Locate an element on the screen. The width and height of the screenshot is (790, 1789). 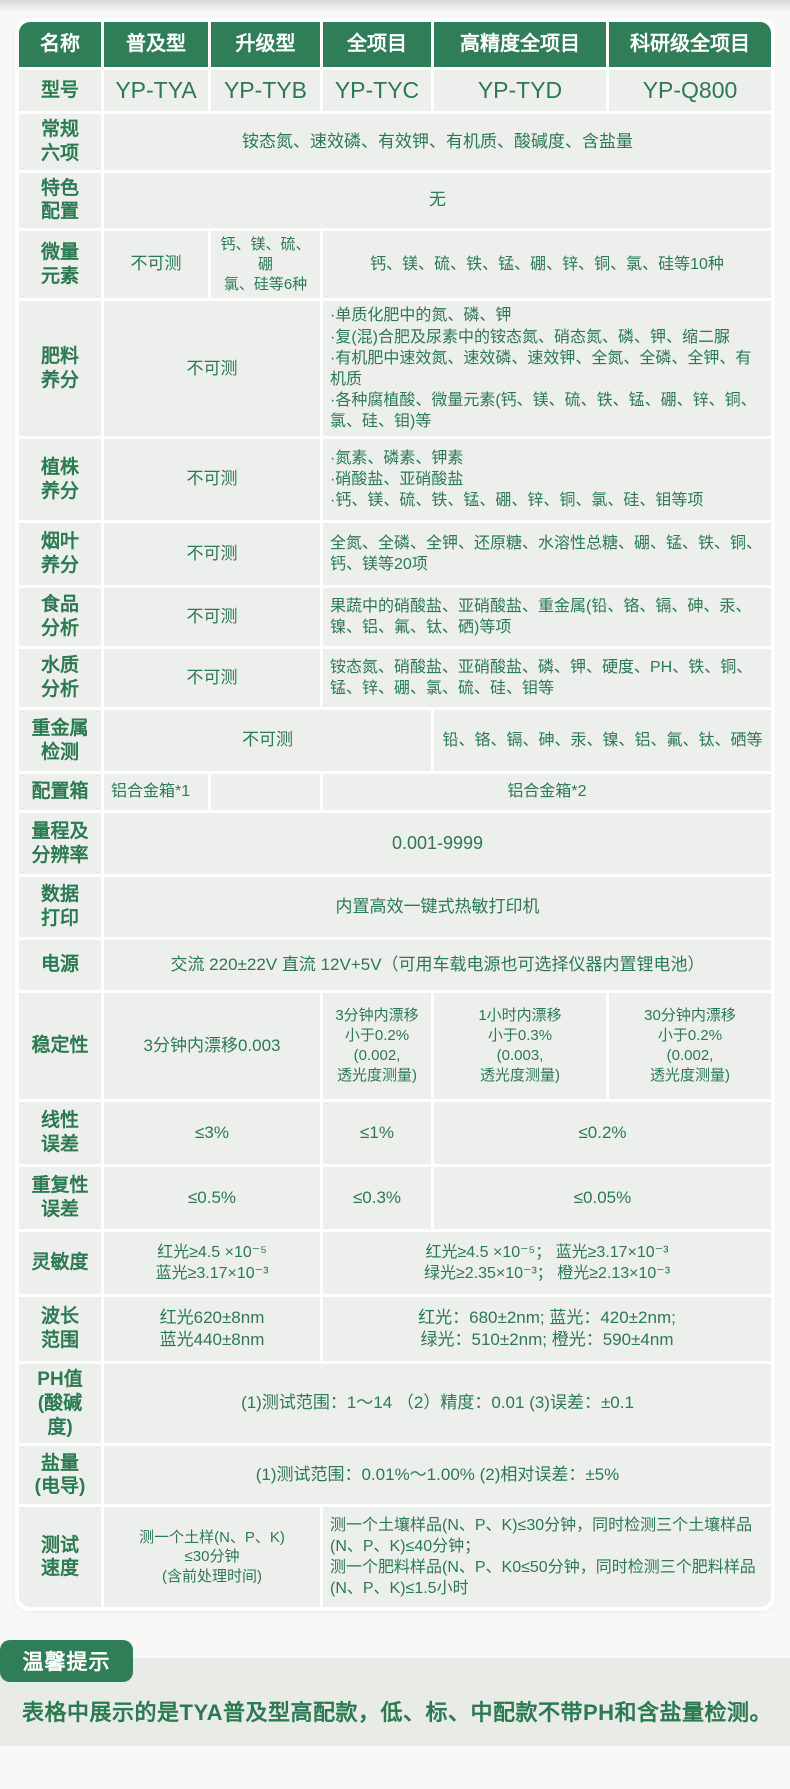
row-label: PH值 (酸碱度) is located at coordinates (60, 1404).